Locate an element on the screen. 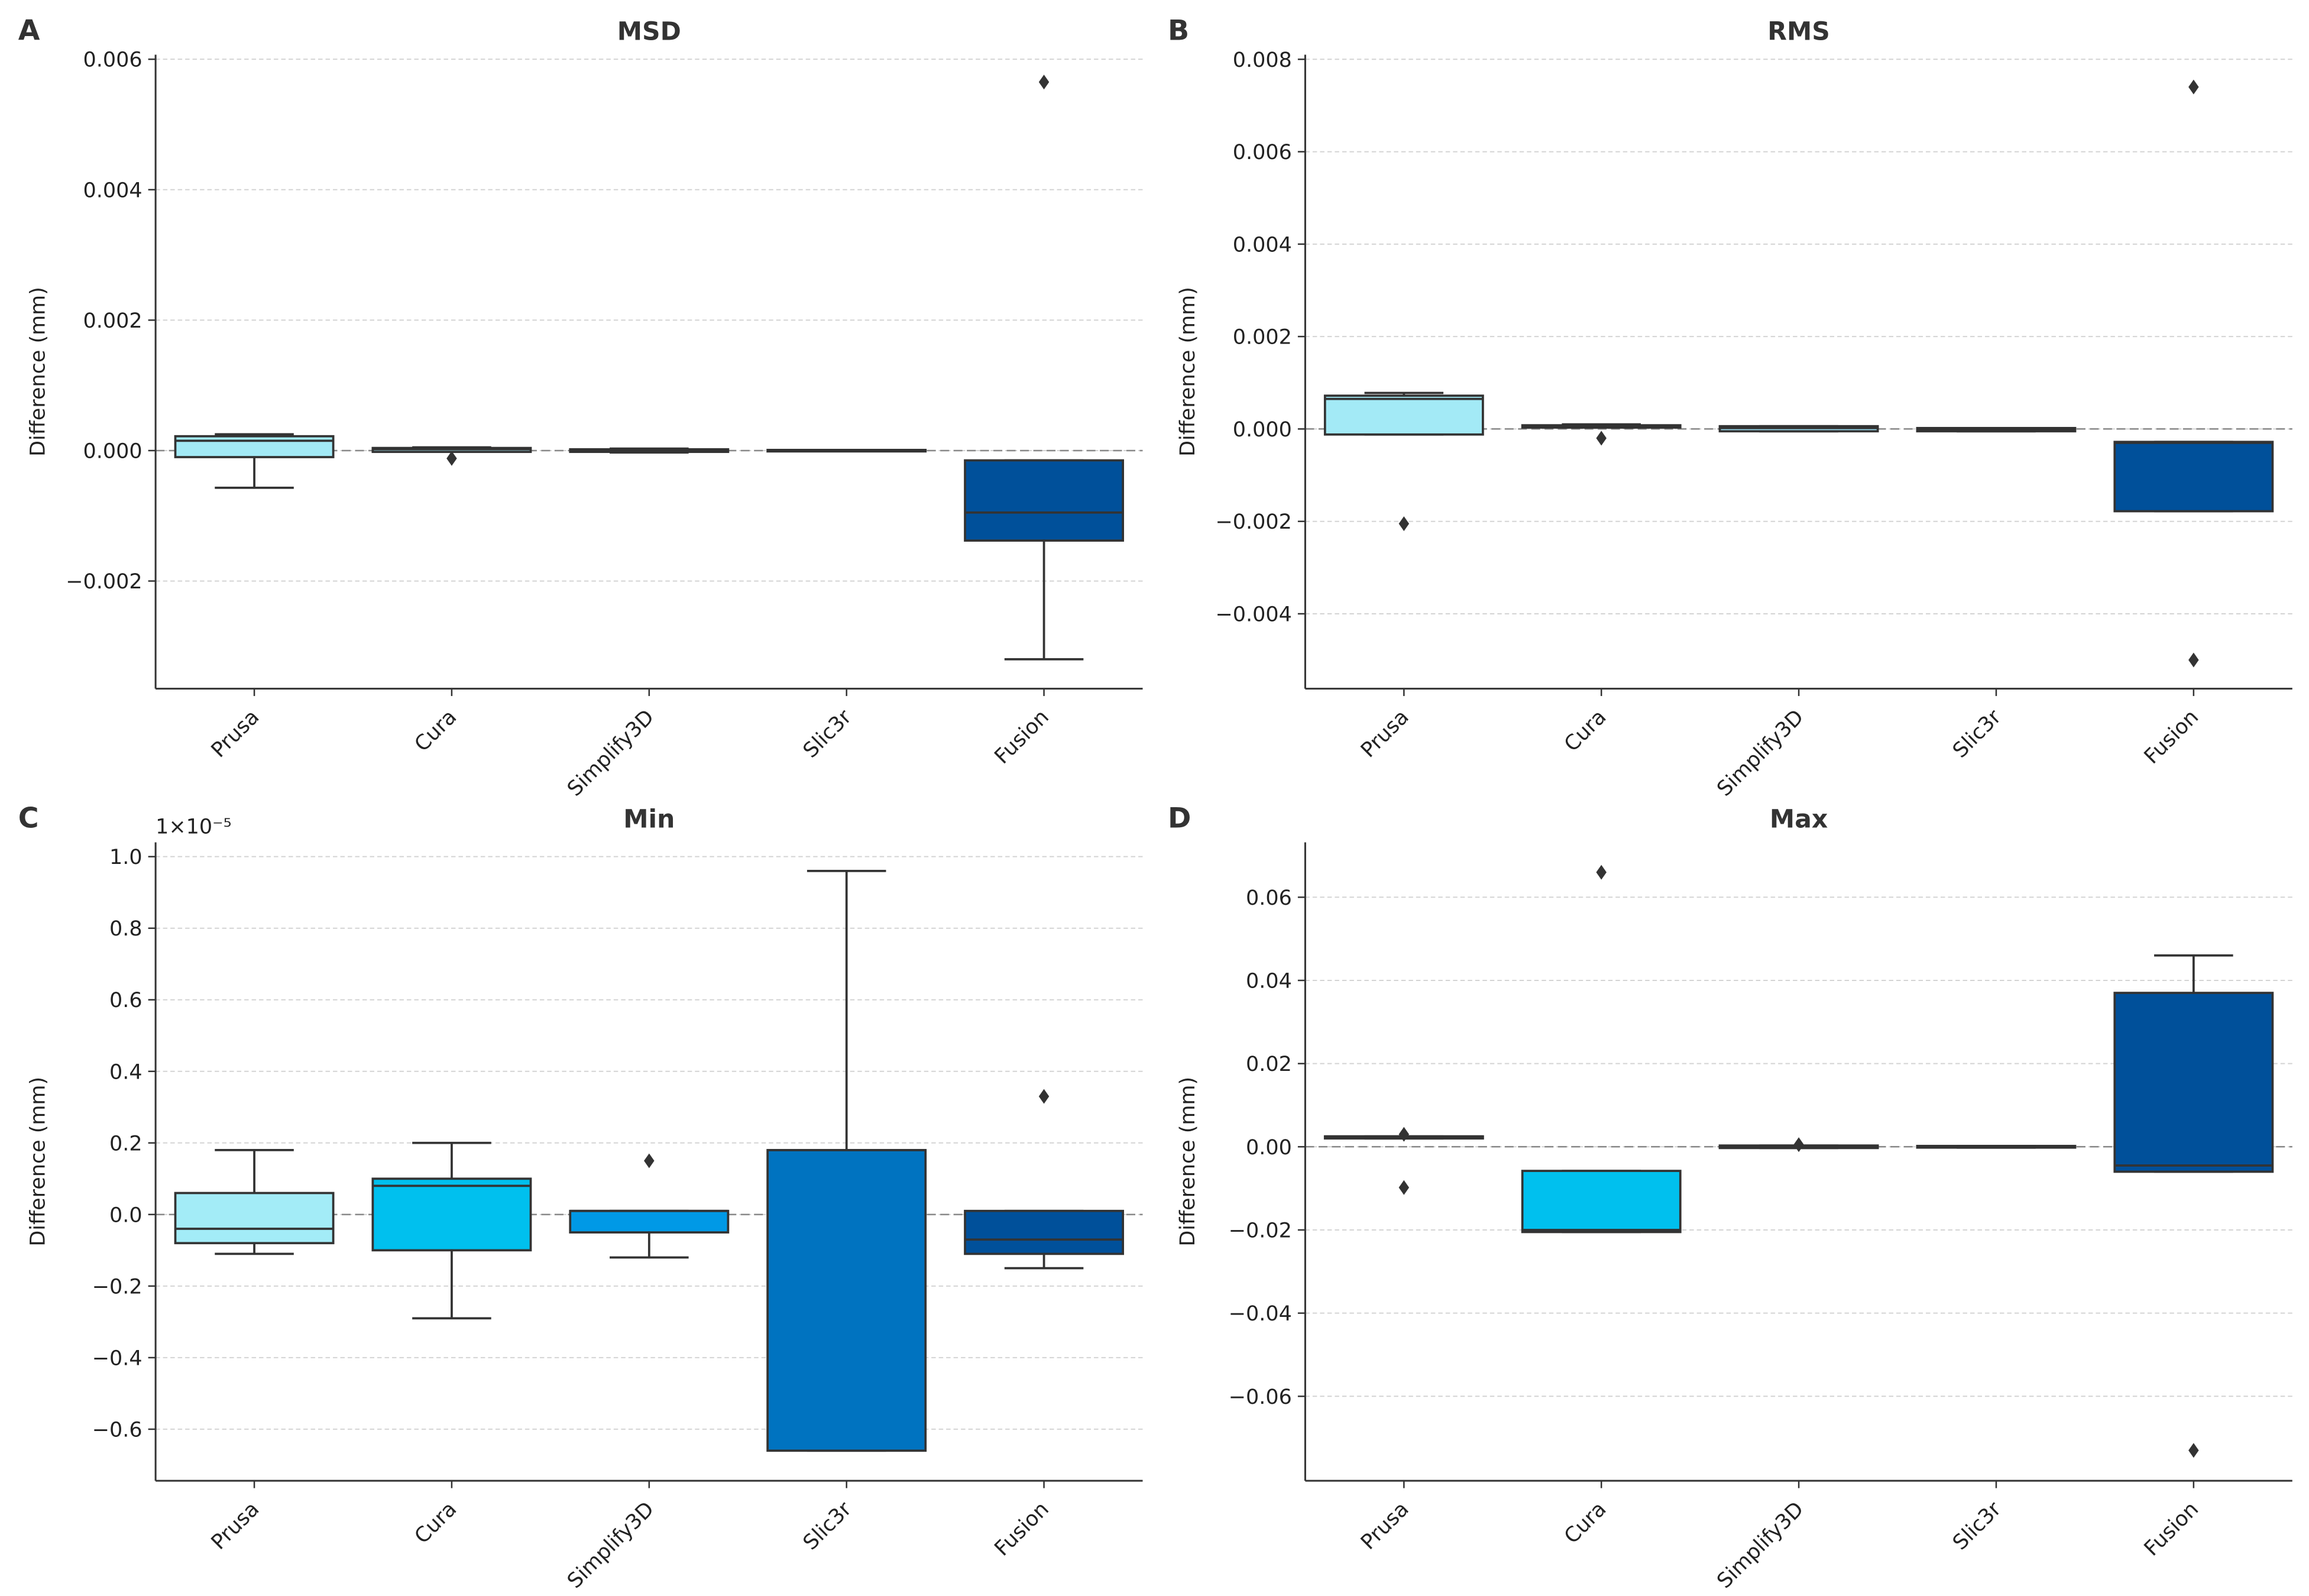 This screenshot has height=1596, width=2309. panel-letter: A is located at coordinates (29, 30).